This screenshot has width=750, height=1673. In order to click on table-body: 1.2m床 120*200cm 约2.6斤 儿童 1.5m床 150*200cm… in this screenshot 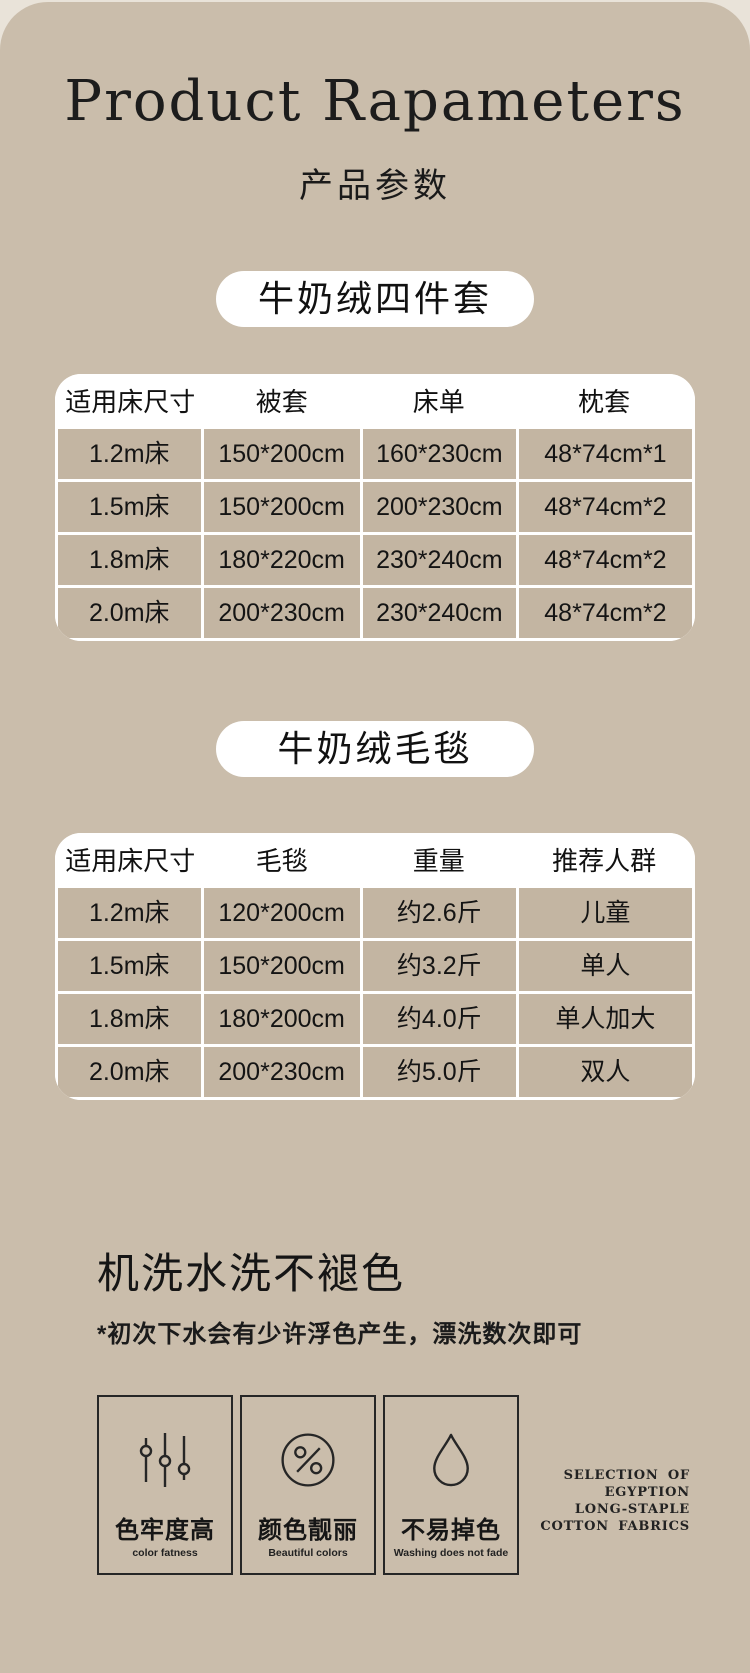, I will do `click(375, 992)`.